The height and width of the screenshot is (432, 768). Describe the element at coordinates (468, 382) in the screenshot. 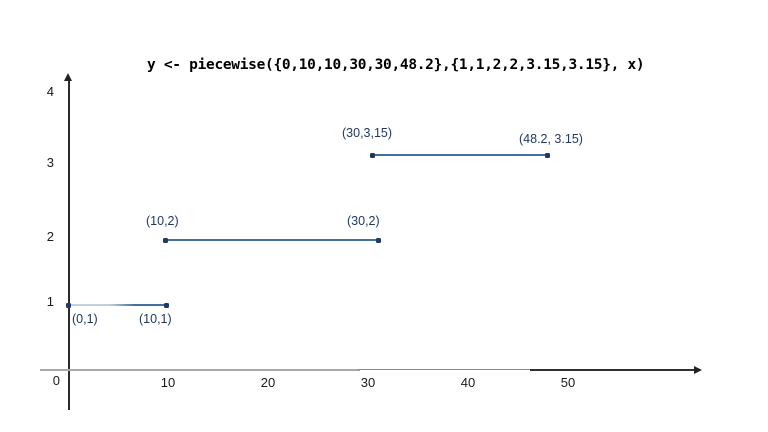

I see `x-tick-label: 40` at that location.